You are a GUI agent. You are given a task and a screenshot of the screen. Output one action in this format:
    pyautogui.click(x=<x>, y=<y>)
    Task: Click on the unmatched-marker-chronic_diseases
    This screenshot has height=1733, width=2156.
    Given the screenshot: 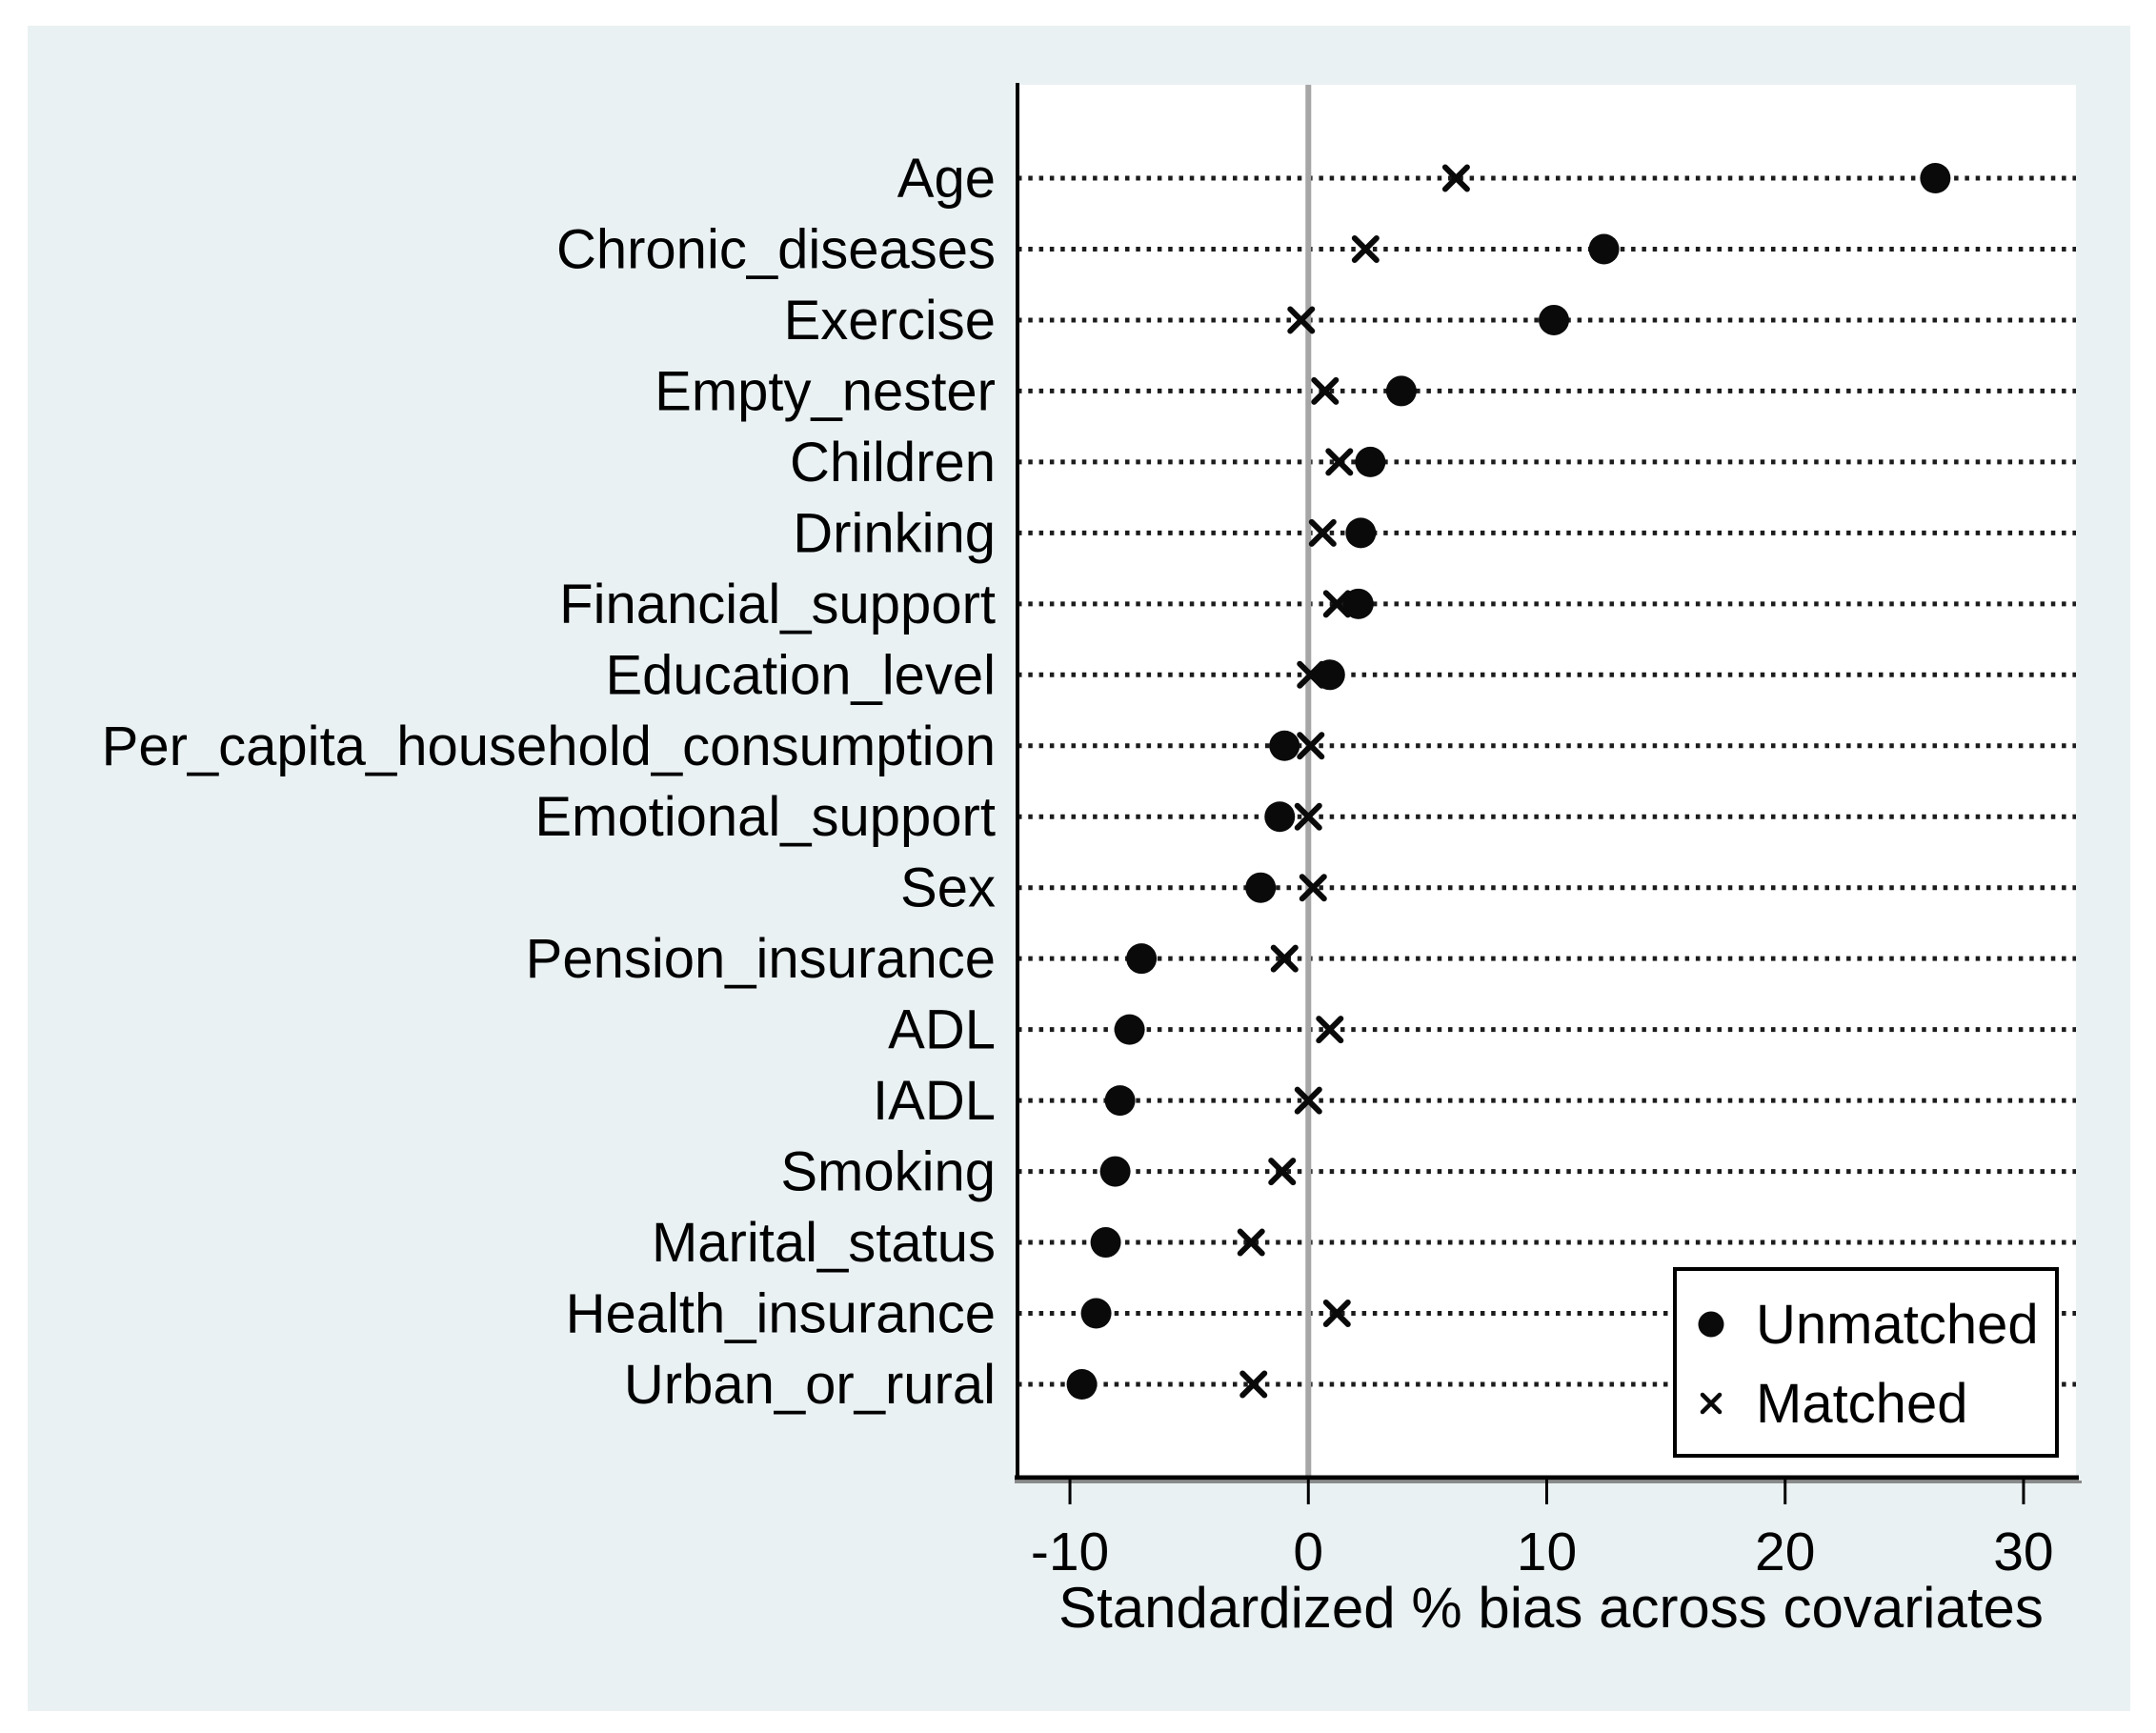 What is the action you would take?
    pyautogui.click(x=1604, y=249)
    